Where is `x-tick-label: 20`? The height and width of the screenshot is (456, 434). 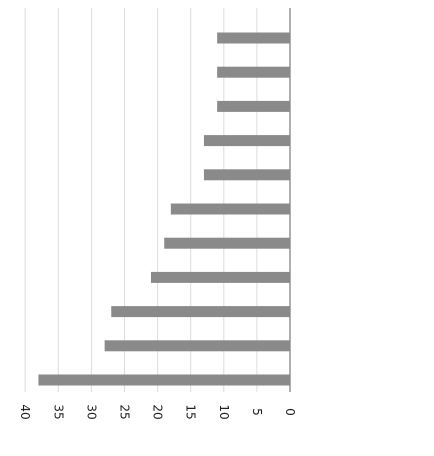 x-tick-label: 20 is located at coordinates (158, 411).